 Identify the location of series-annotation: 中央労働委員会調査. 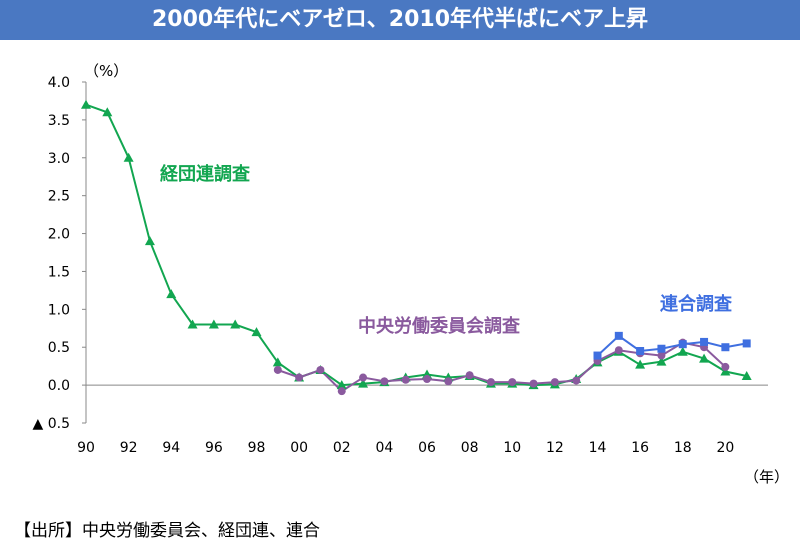
(439, 326).